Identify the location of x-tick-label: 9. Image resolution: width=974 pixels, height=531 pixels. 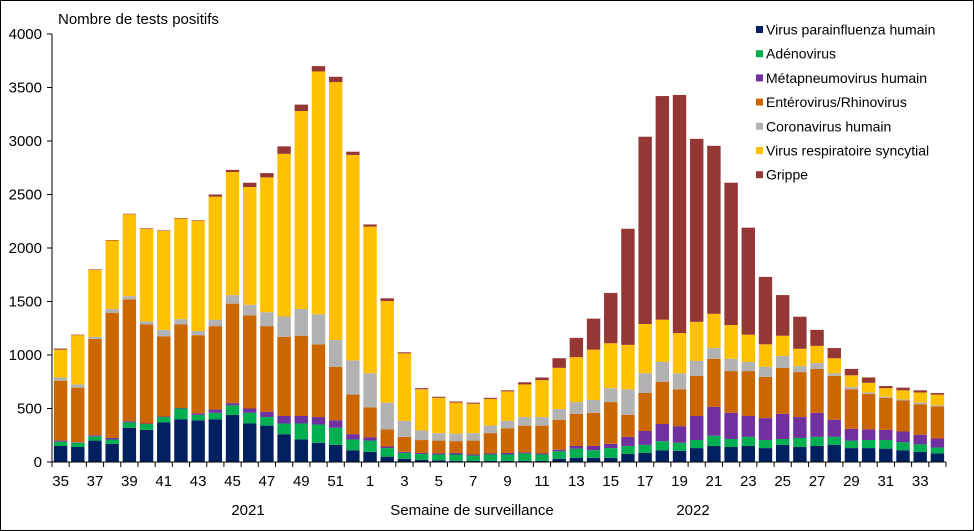
(507, 481).